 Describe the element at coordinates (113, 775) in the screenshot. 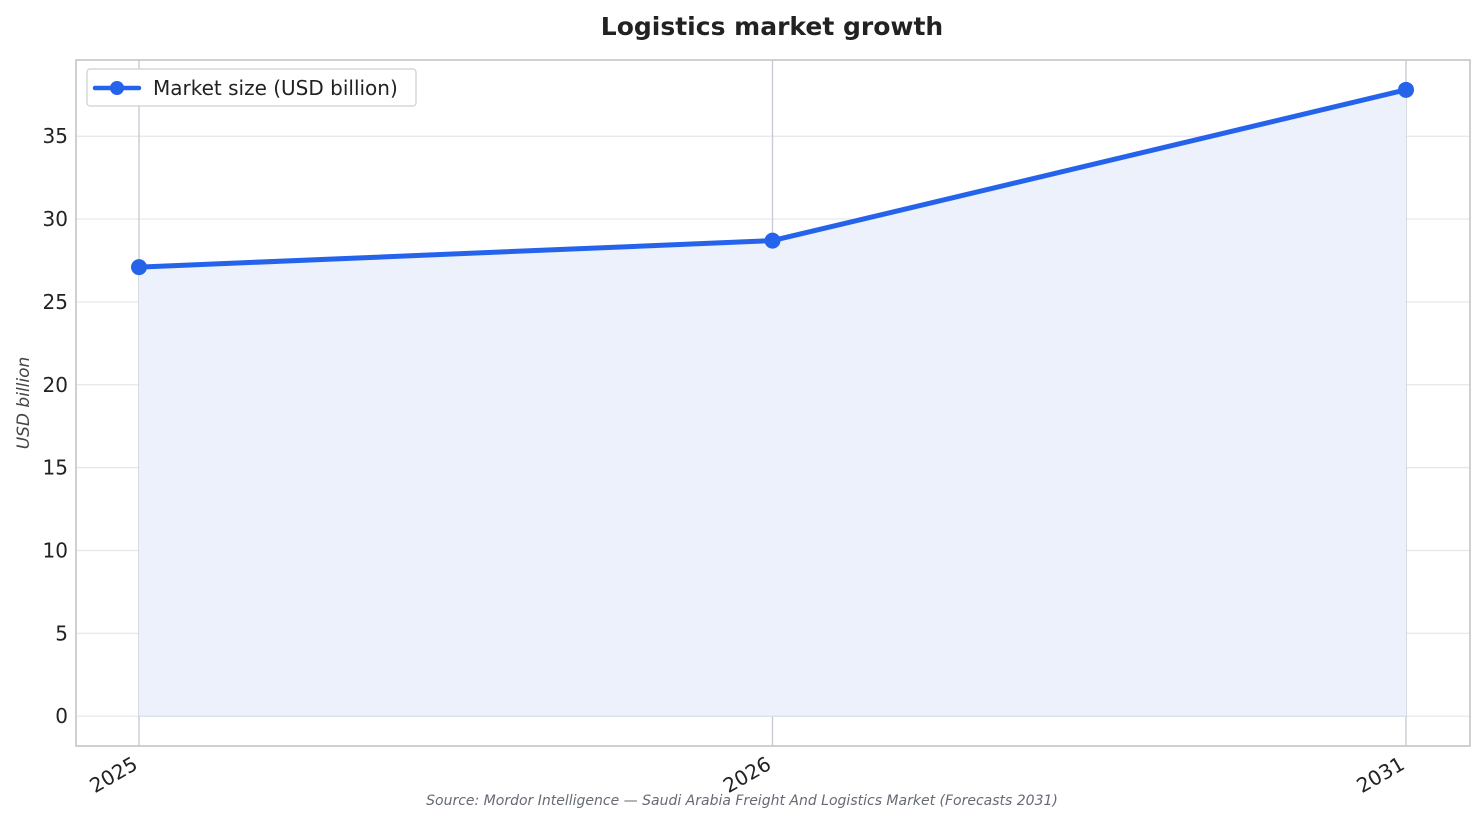

I see `x-tick-label: 2025` at that location.